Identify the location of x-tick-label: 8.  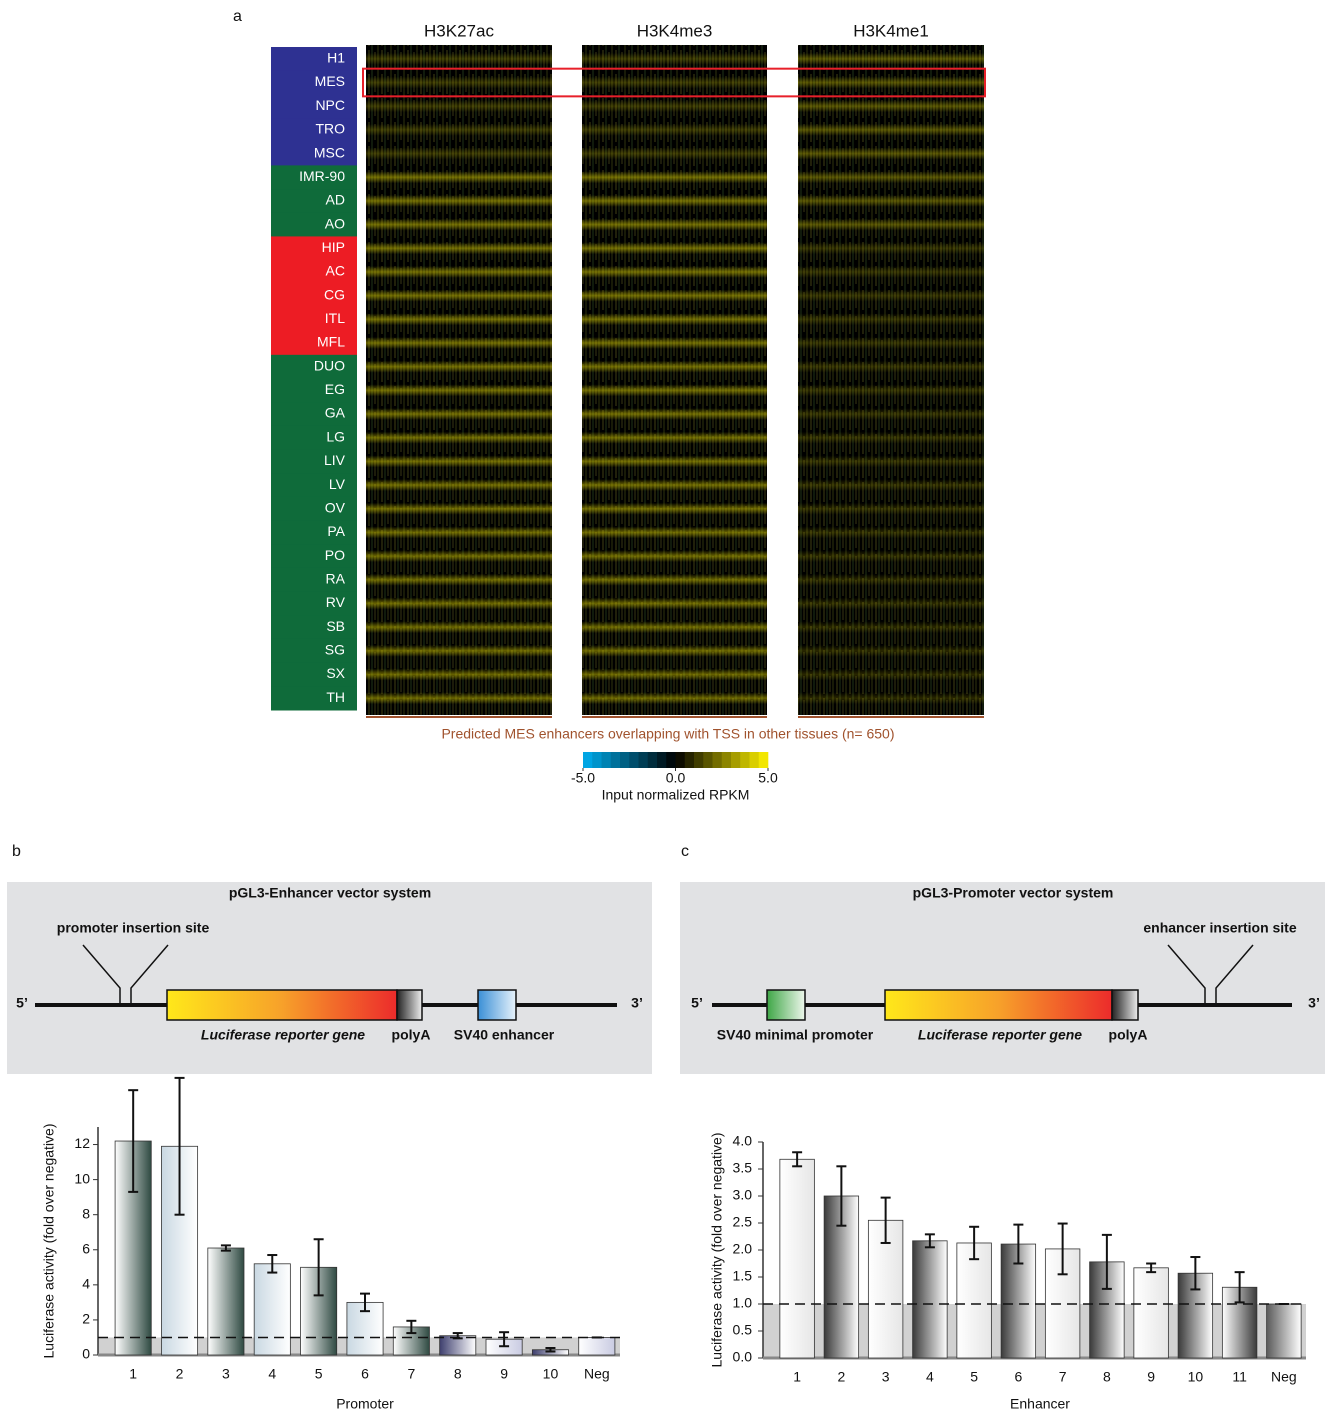
(1107, 1377).